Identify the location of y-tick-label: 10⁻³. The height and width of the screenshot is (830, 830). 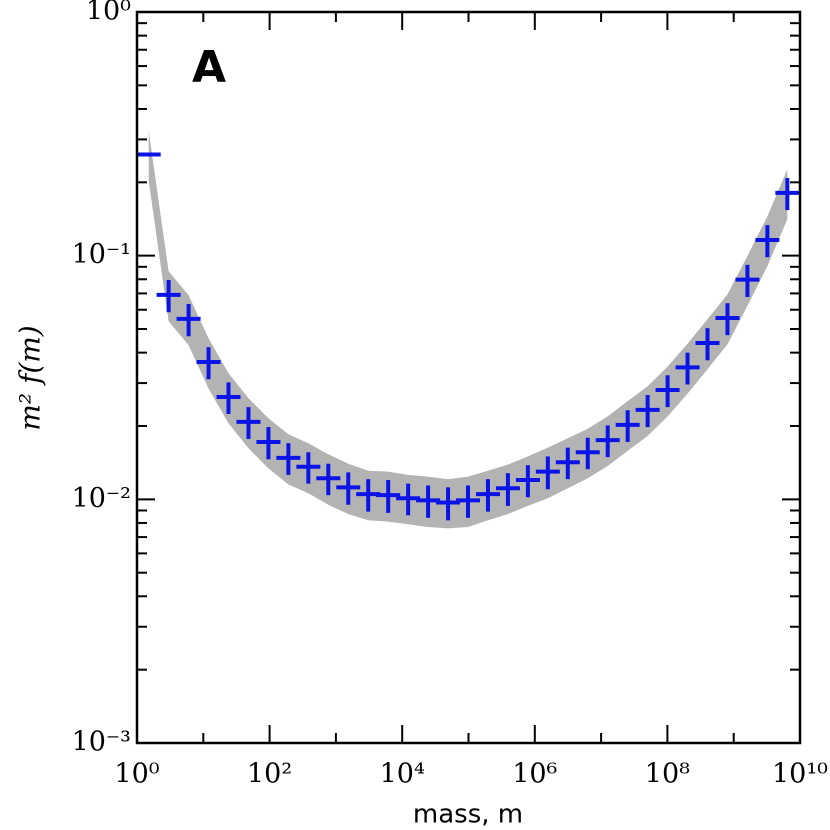
(101, 742).